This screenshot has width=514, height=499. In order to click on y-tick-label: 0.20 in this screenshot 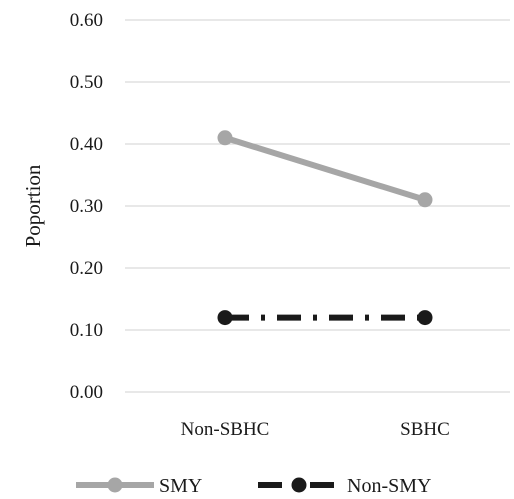, I will do `click(86, 268)`.